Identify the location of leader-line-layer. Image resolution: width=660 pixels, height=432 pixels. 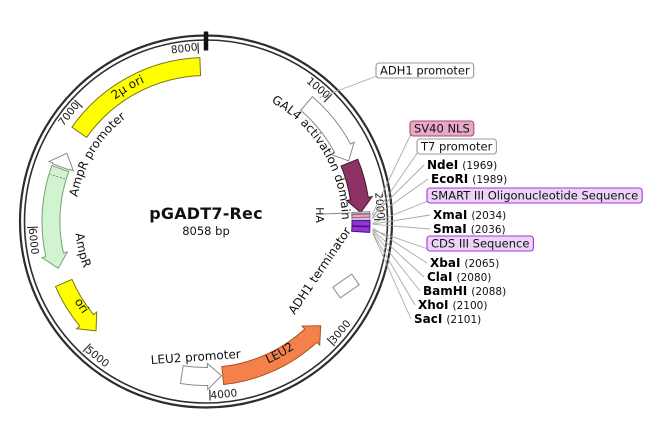
(375, 197).